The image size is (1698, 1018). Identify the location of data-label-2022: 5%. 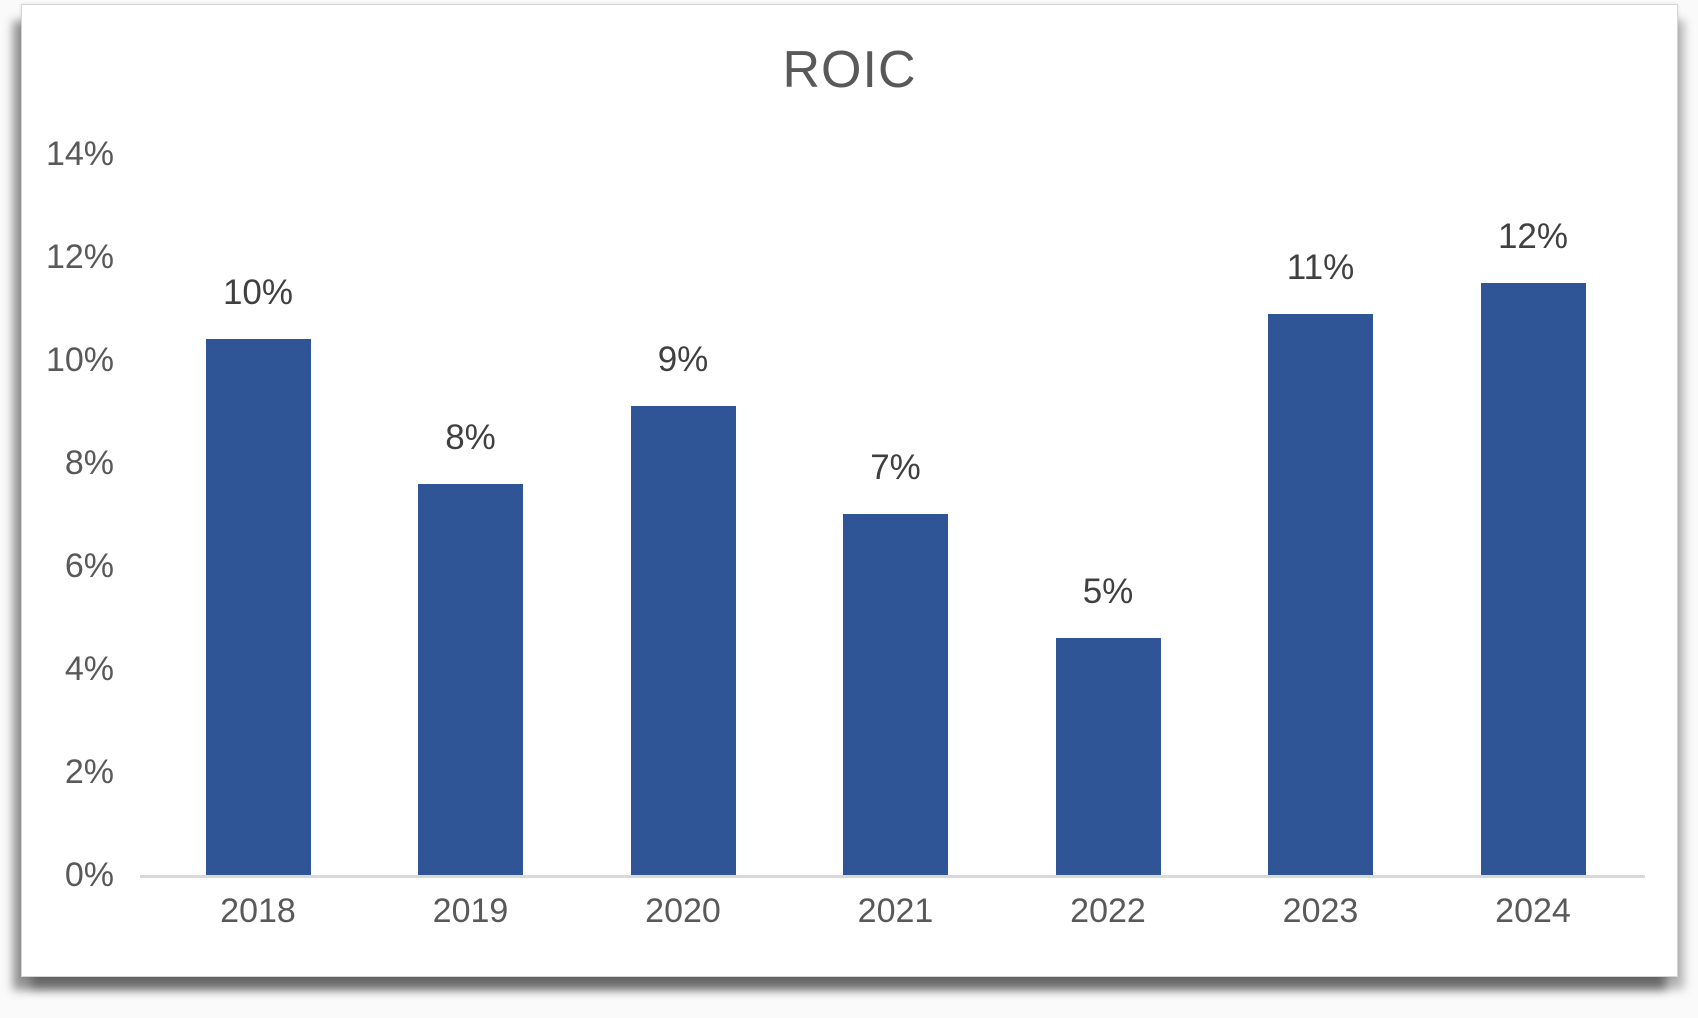
(1108, 591).